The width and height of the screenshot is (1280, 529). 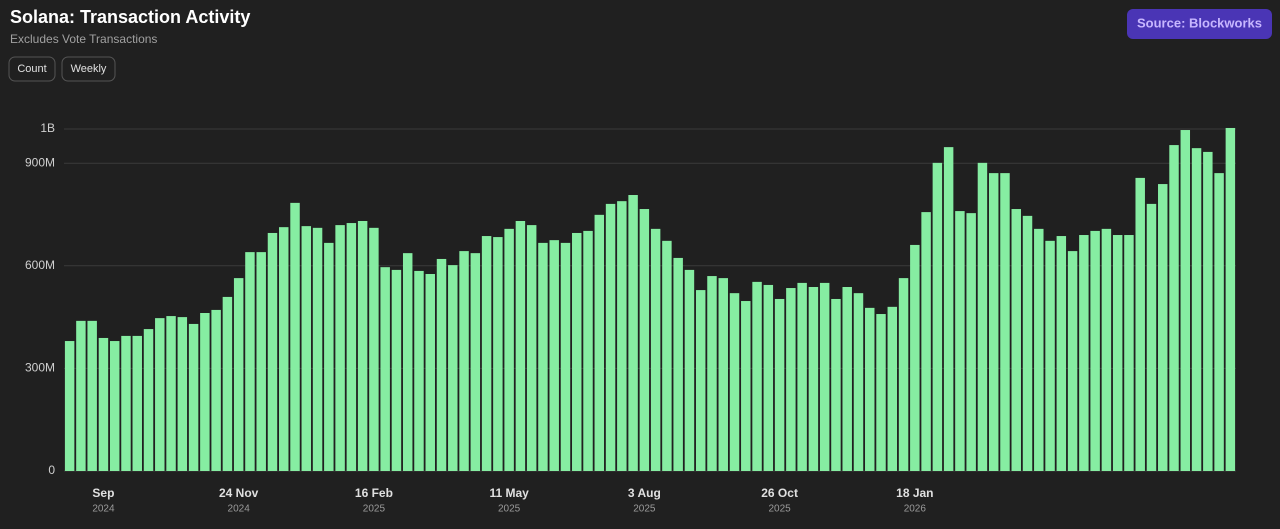 What do you see at coordinates (914, 493) in the screenshot?
I see `x-tick-label: 18 Jan` at bounding box center [914, 493].